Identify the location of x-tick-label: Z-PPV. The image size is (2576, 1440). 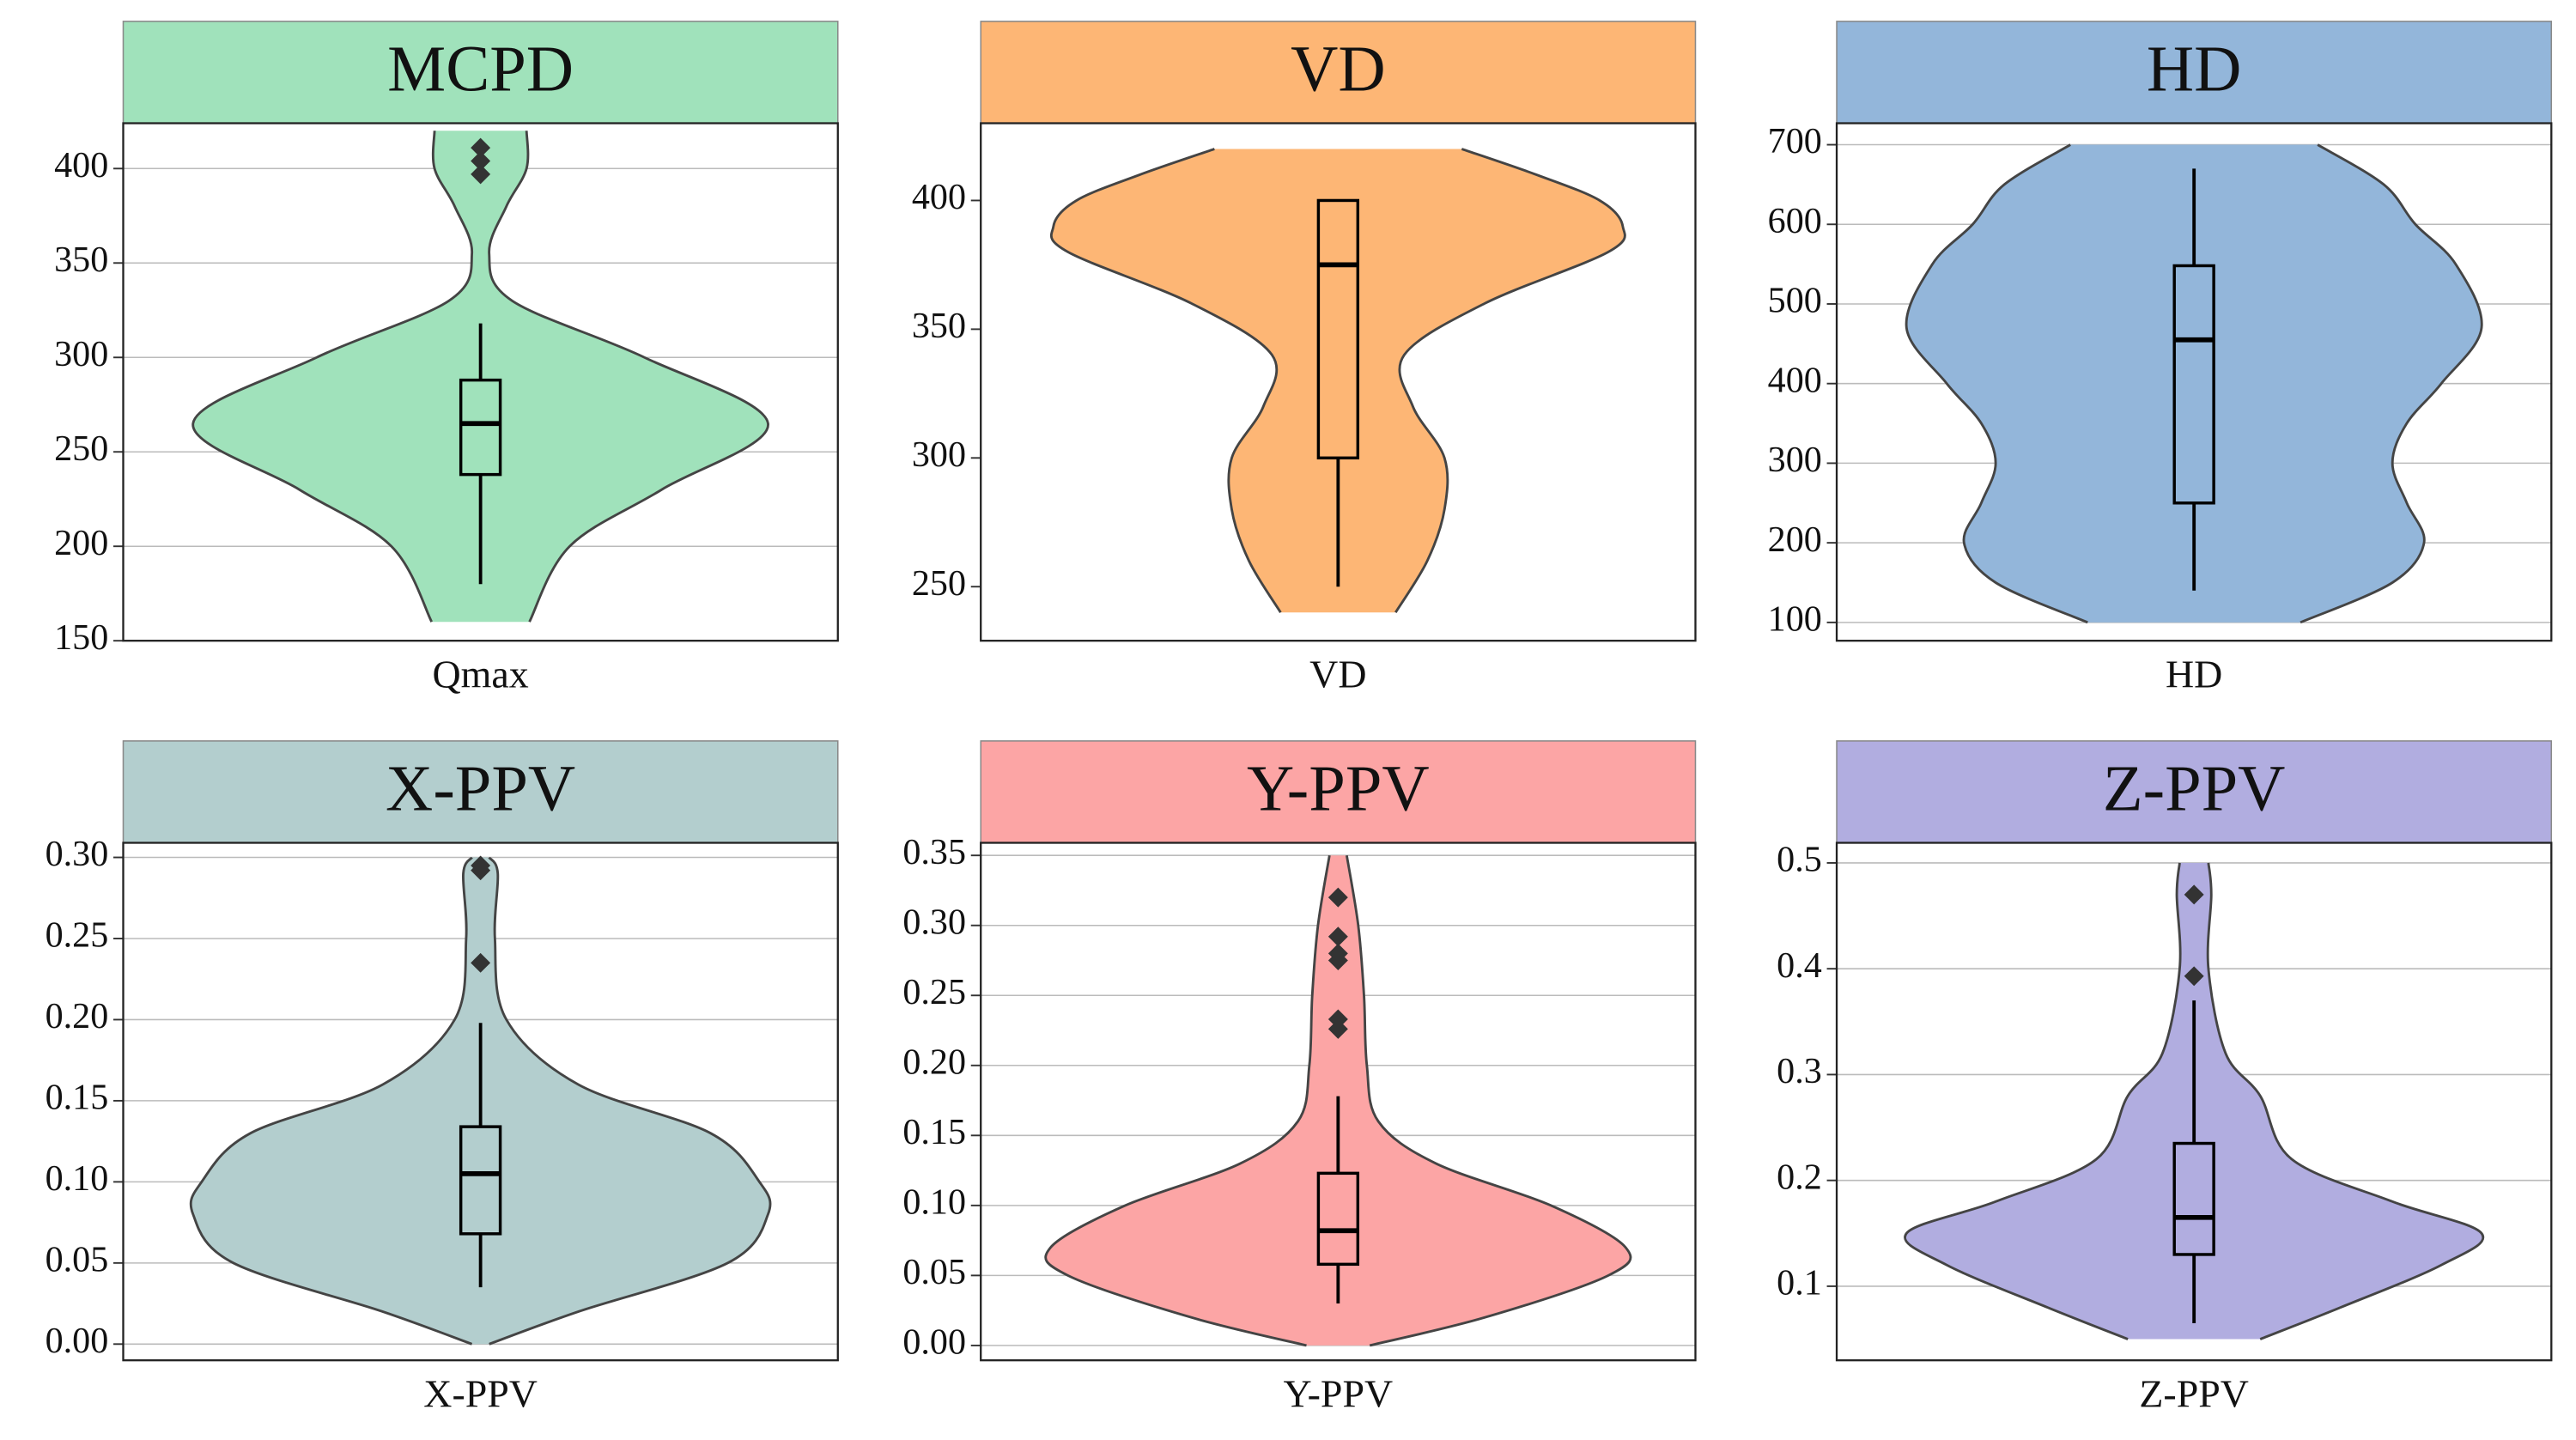
(2194, 1394).